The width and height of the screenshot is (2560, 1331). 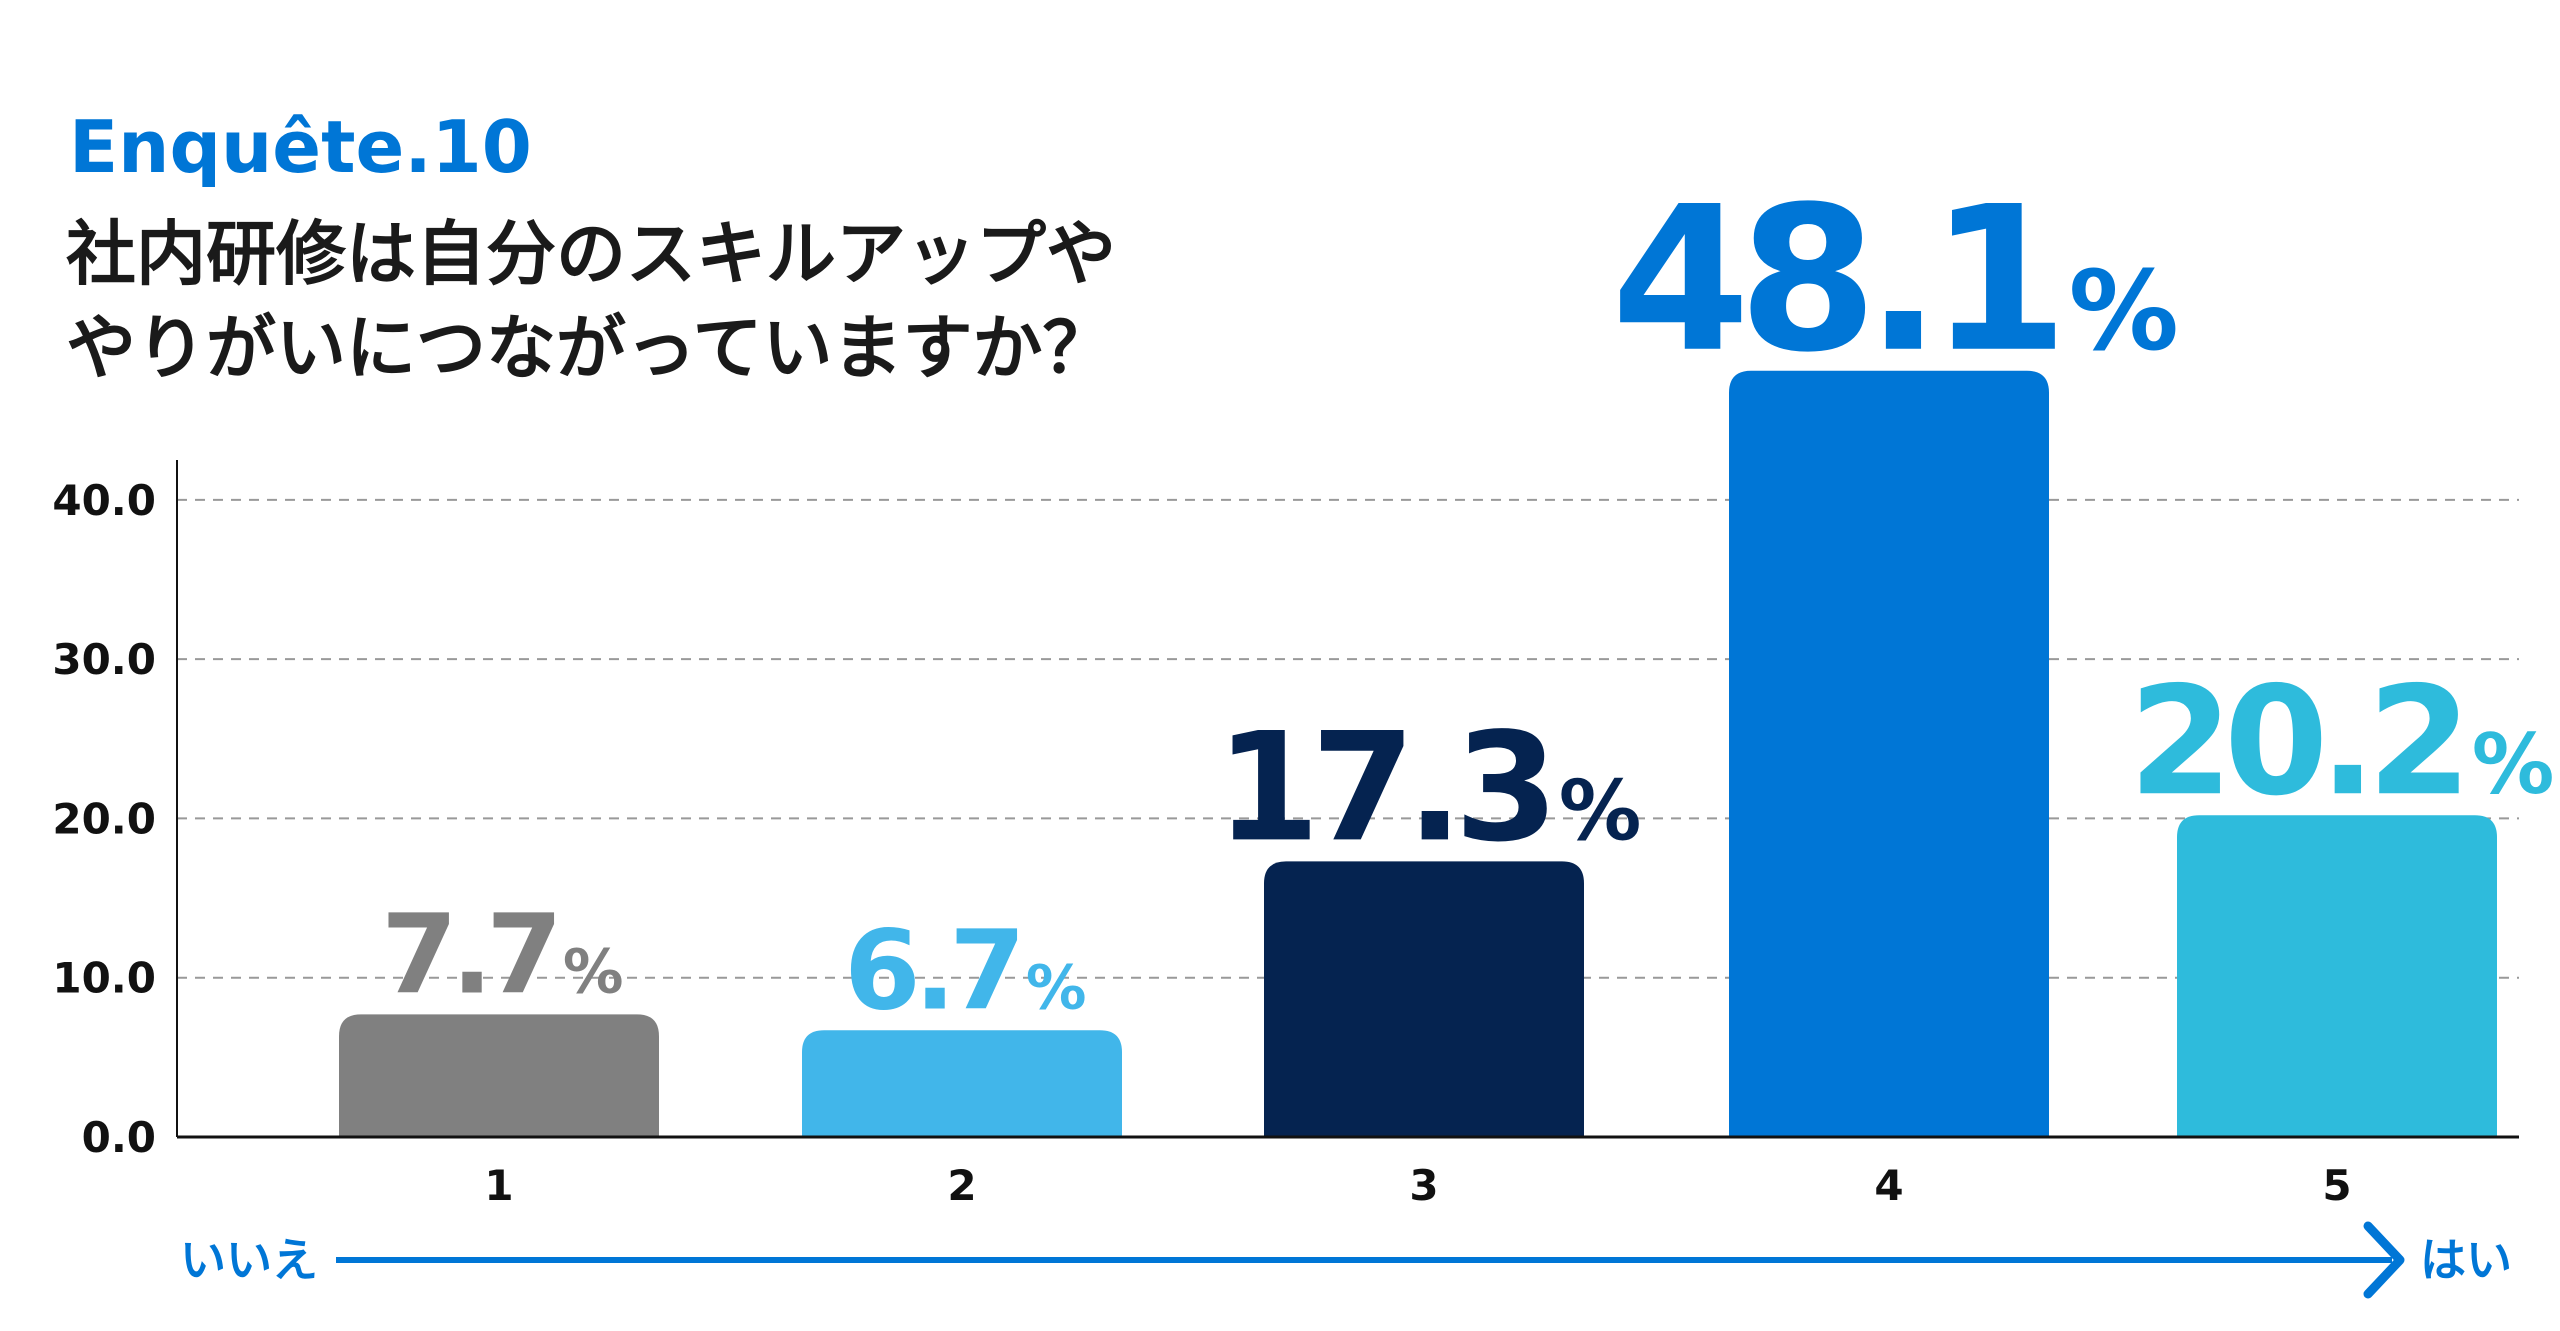 I want to click on x-tick-label: 5, so click(x=2336, y=1185).